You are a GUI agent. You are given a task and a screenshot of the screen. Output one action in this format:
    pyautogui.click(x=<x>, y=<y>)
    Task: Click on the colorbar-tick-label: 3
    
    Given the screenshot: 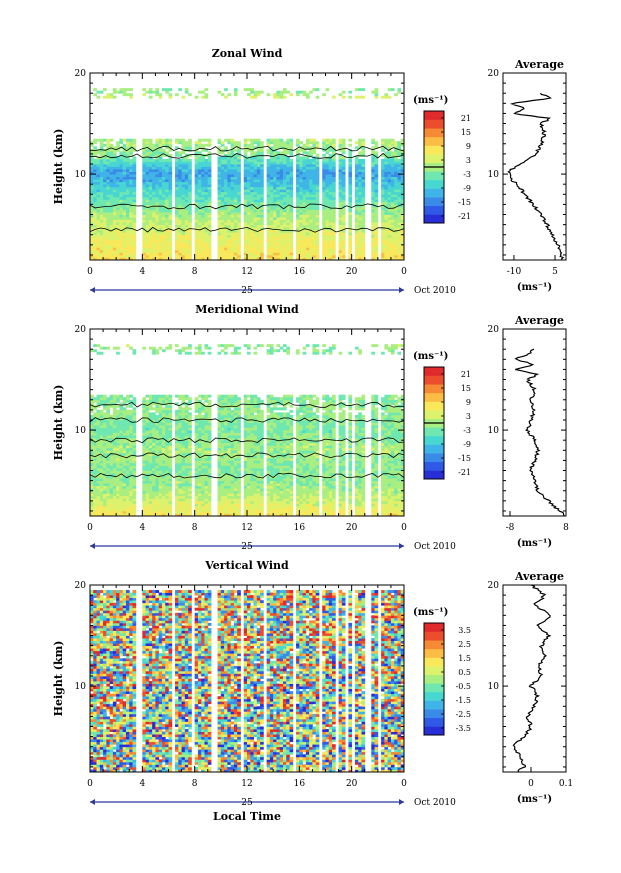 What is the action you would take?
    pyautogui.click(x=468, y=160)
    